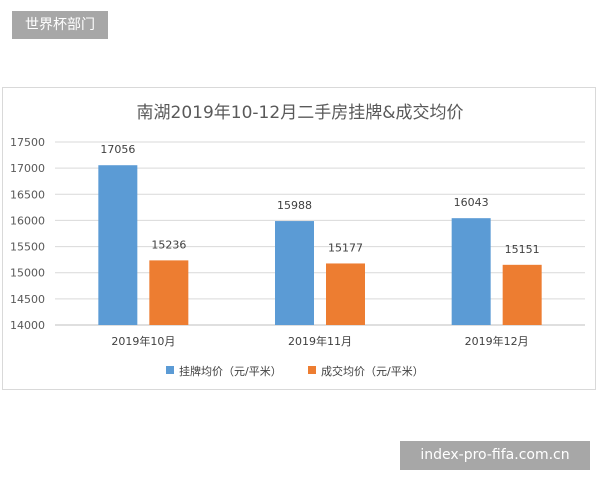 This screenshot has height=480, width=600. I want to click on y-axis-tick-labels: 14000 14500 15000 15500 16000 16500 17000 17500, so click(27, 234).